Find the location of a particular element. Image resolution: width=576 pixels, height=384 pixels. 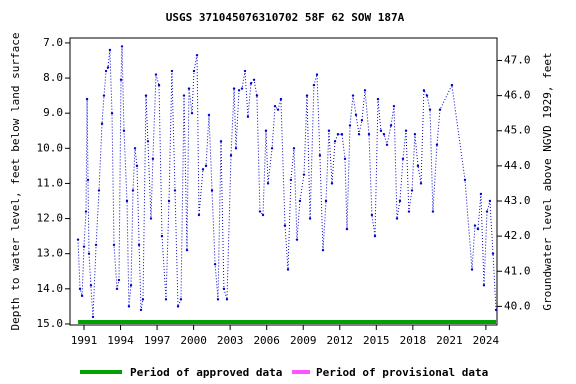

approved-period-bar is located at coordinates (287, 322).